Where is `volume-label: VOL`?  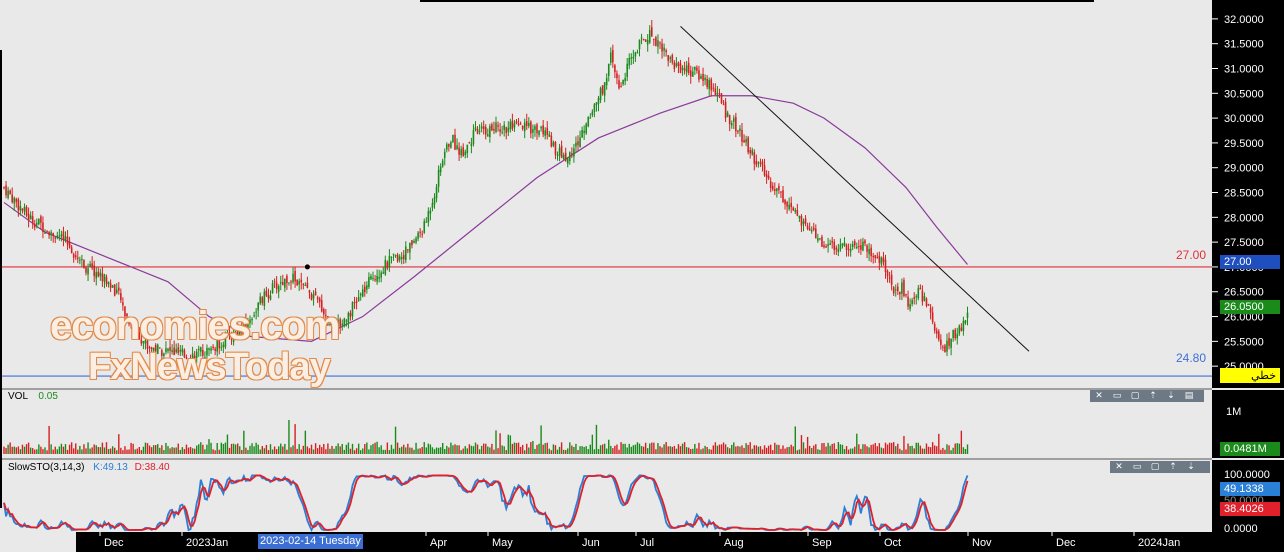
volume-label: VOL is located at coordinates (18, 396).